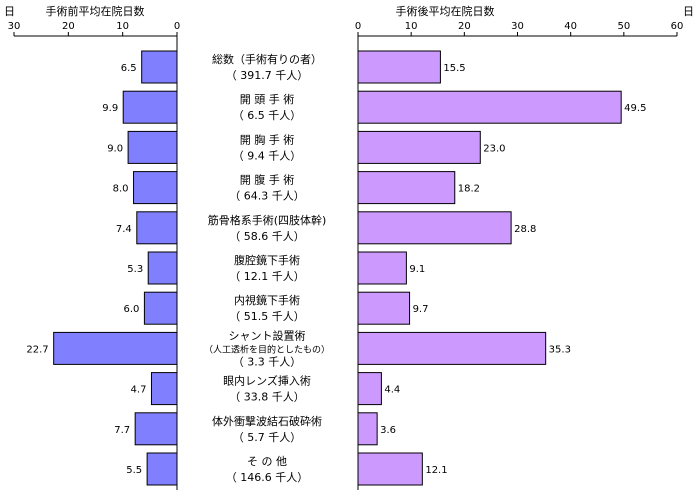 The image size is (698, 495). I want to click on category-label: 内視鏡下手術, so click(267, 300).